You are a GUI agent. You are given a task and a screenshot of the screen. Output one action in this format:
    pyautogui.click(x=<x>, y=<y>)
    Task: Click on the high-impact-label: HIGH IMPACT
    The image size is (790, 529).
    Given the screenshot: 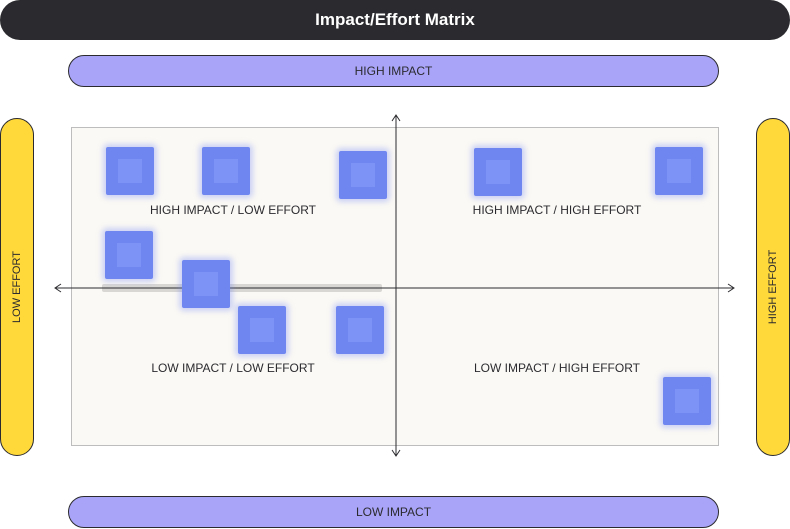 What is the action you would take?
    pyautogui.click(x=393, y=71)
    